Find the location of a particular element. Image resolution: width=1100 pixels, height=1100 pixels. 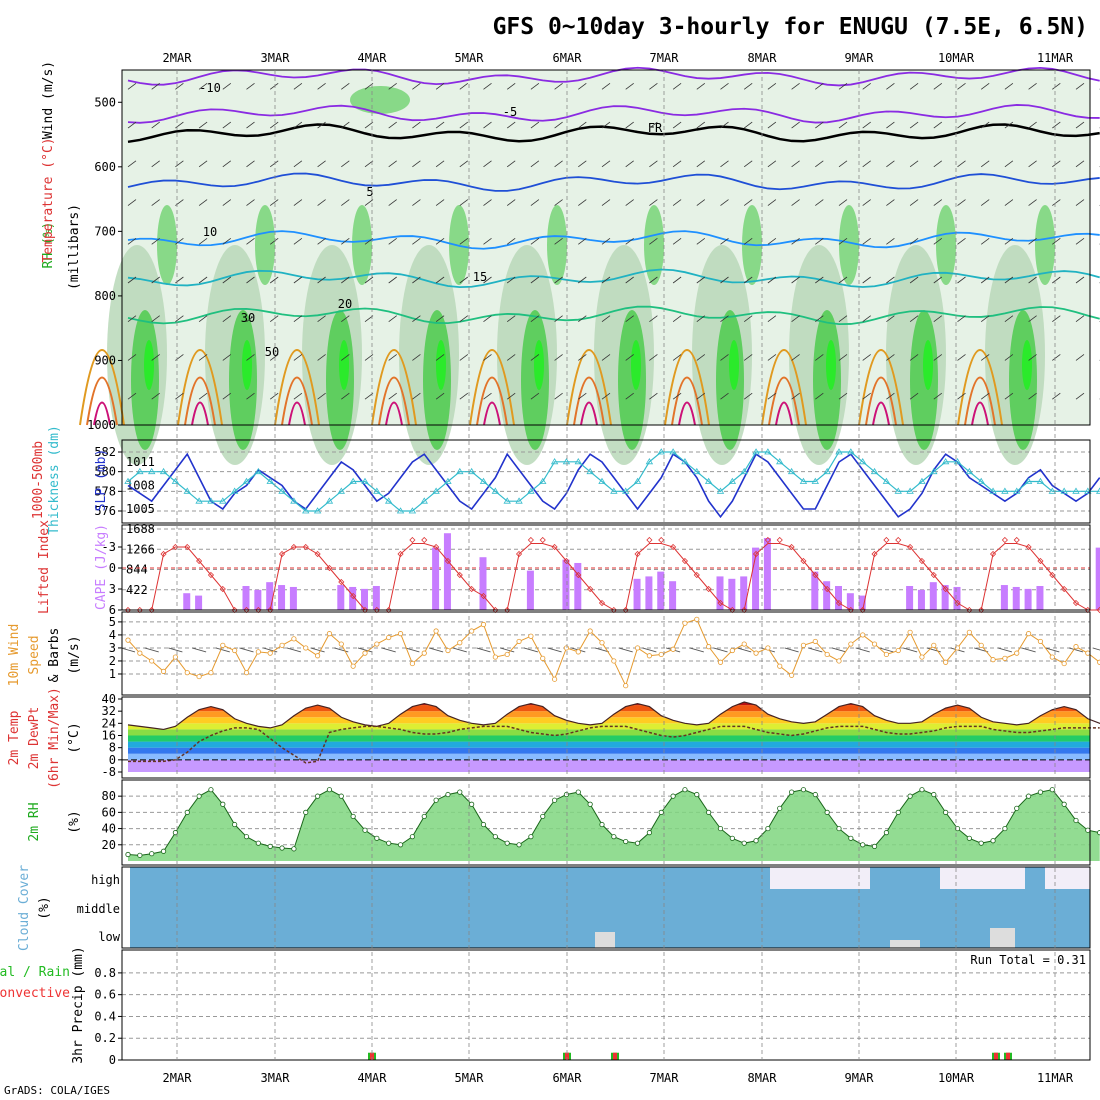

contour-label: 5 is located at coordinates (369, 192).